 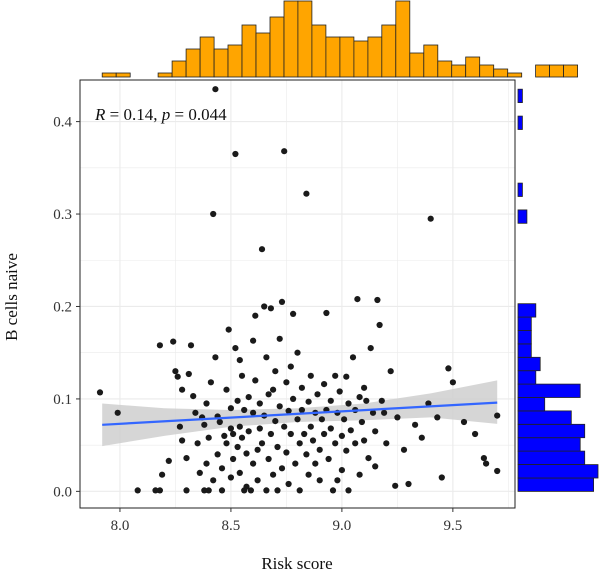 I want to click on x-axis-title: Risk score, so click(x=296, y=562).